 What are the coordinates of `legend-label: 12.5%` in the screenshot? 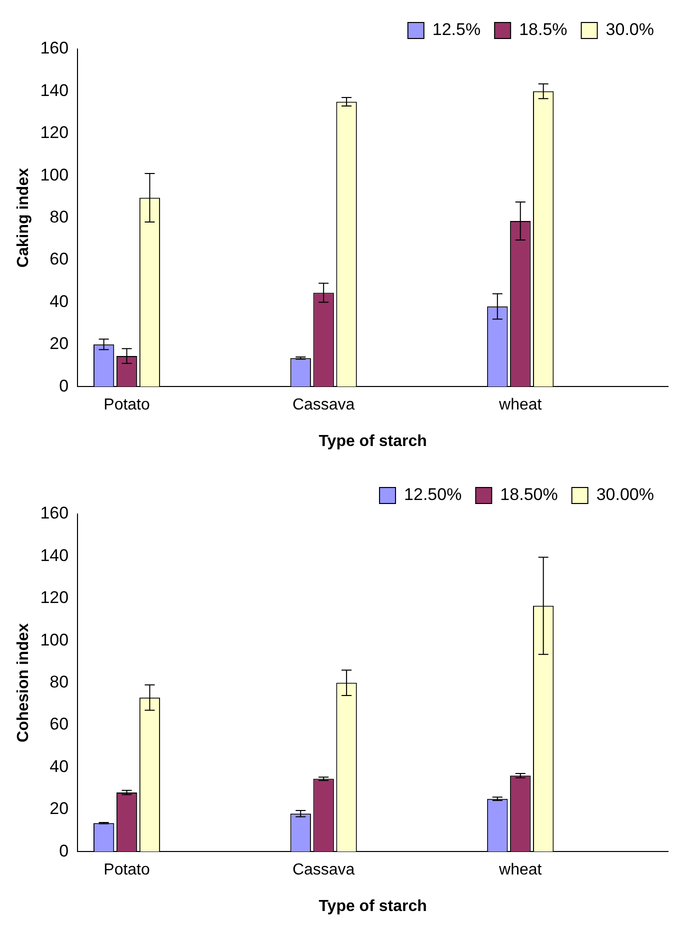 It's located at (456, 30).